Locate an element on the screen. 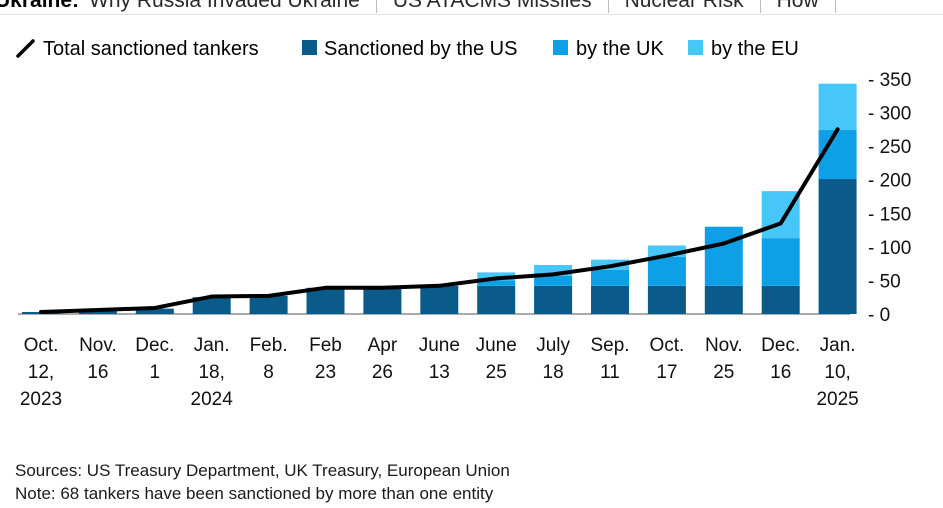 Image resolution: width=943 pixels, height=508 pixels. x-tick-label-3-2: 2024 is located at coordinates (212, 399).